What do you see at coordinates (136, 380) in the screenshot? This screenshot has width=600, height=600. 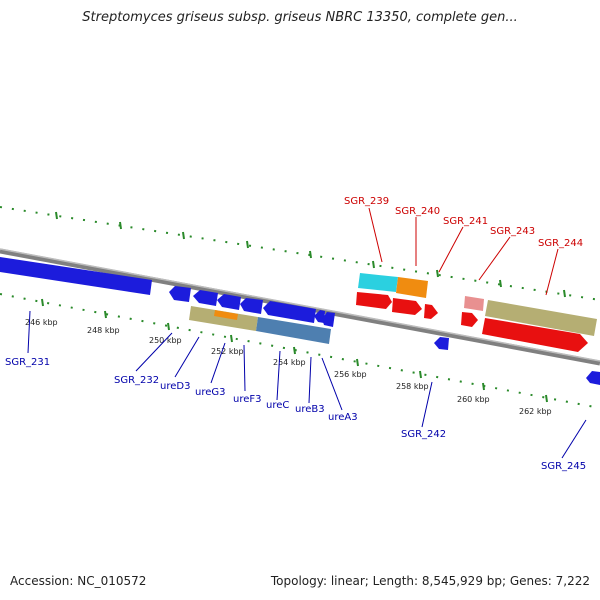 I see `label-sgr-232: SGR_232` at bounding box center [136, 380].